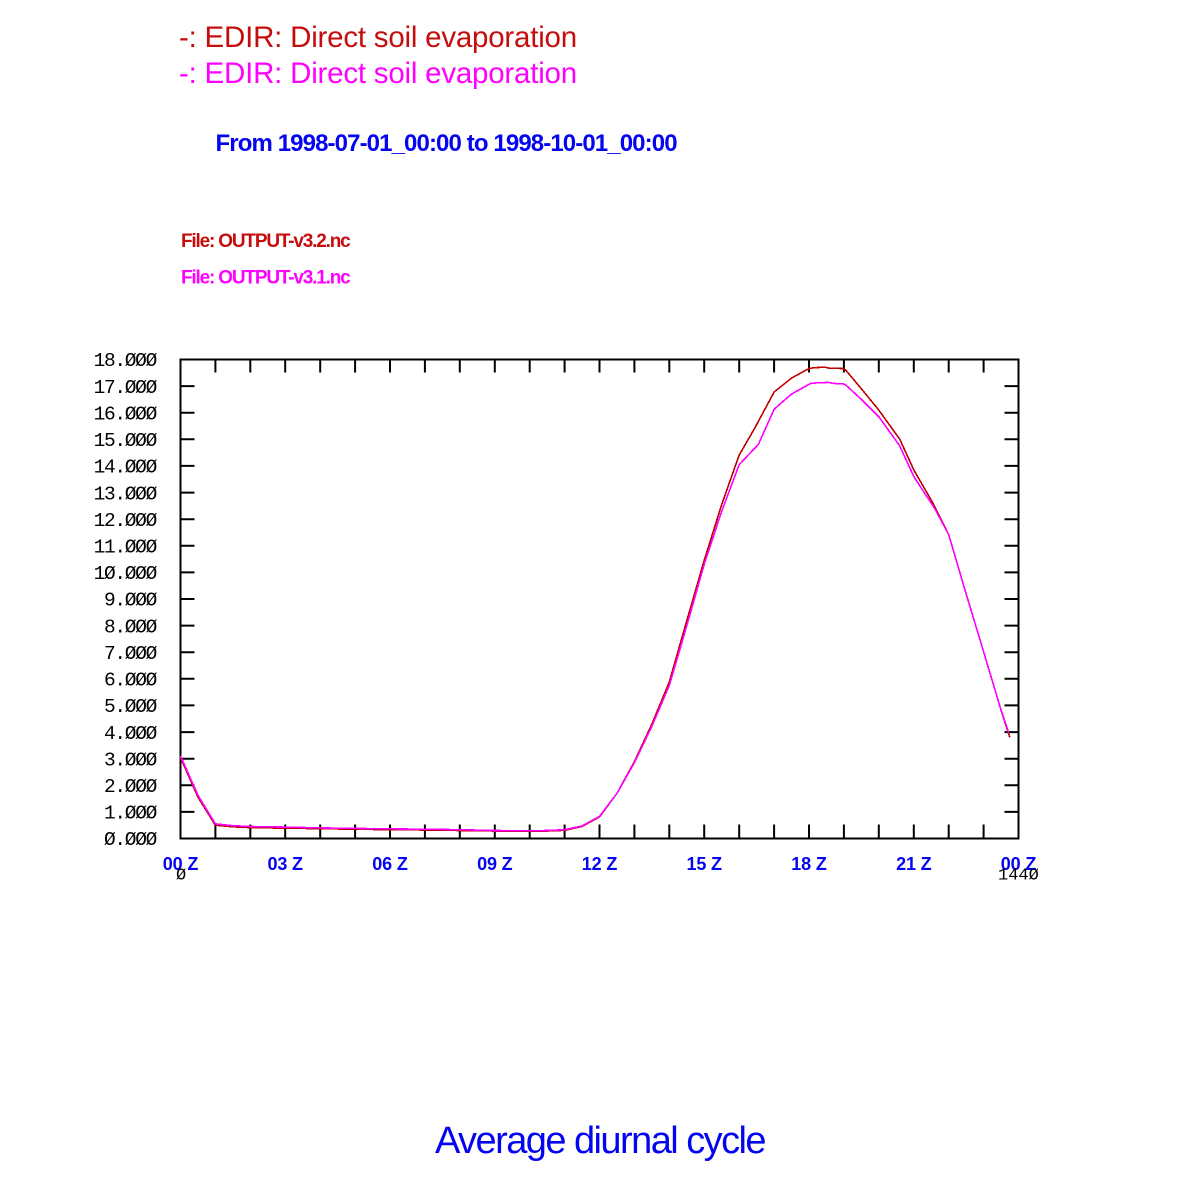  What do you see at coordinates (390, 864) in the screenshot?
I see `svg-text: 06 Z` at bounding box center [390, 864].